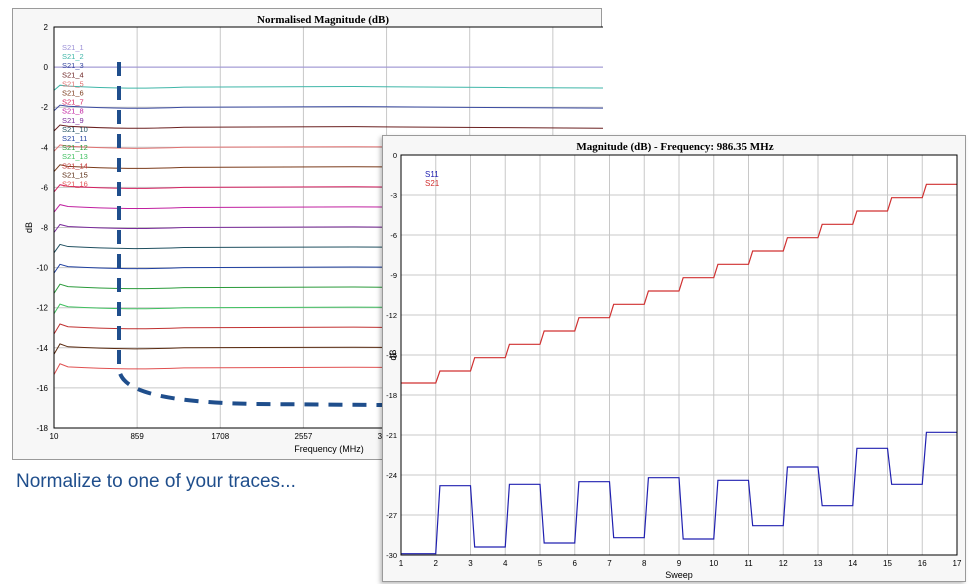 The width and height of the screenshot is (970, 584). I want to click on y-tick-label: 2, so click(46, 27).